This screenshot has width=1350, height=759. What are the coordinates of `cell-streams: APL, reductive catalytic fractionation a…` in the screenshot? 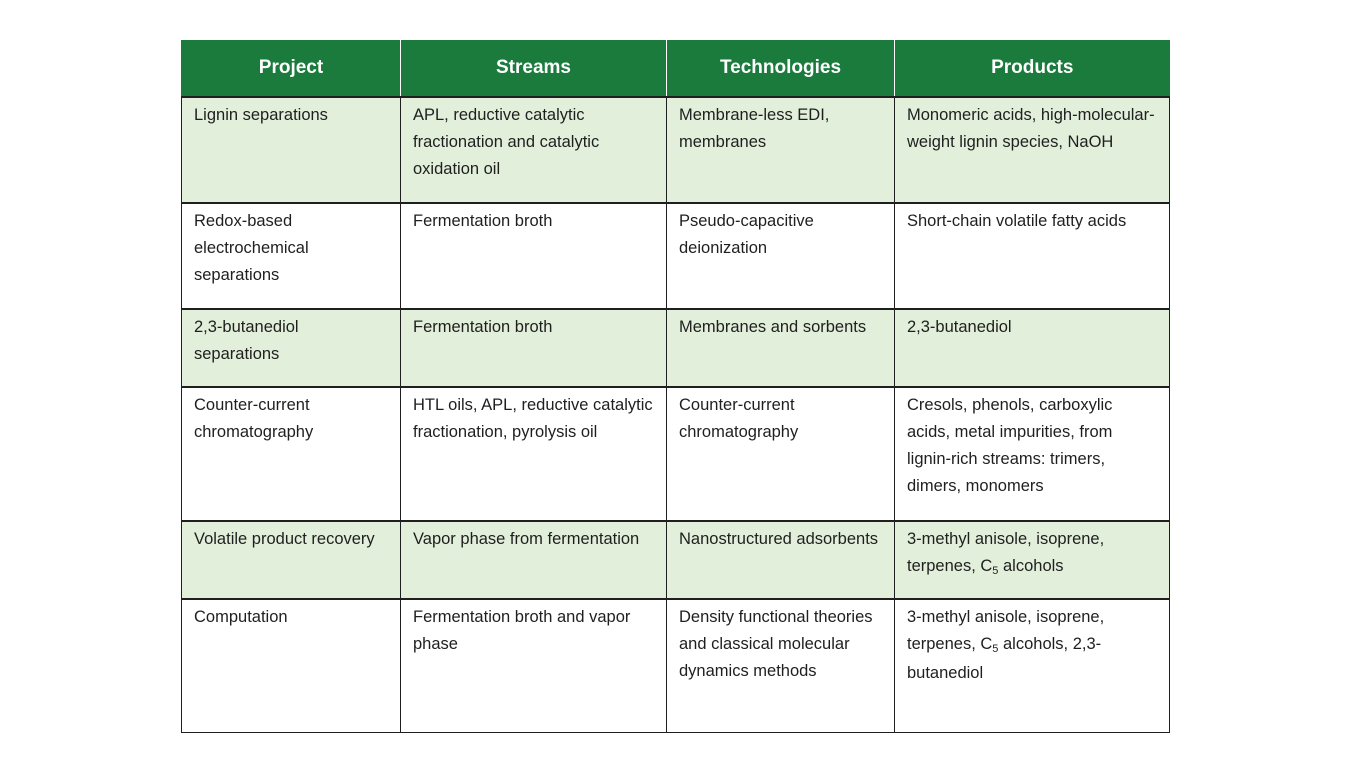 It's located at (533, 150).